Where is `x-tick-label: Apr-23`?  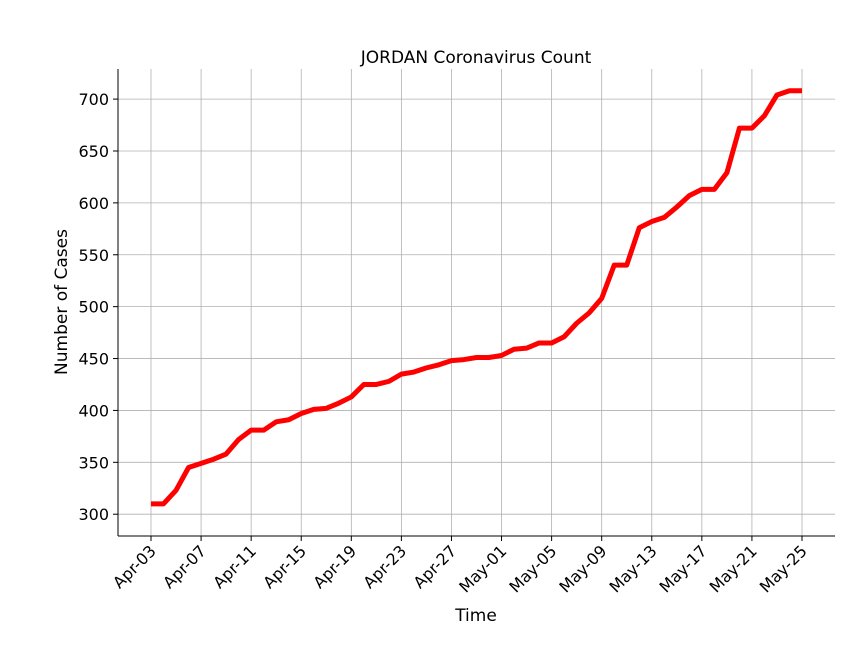
x-tick-label: Apr-23 is located at coordinates (384, 566).